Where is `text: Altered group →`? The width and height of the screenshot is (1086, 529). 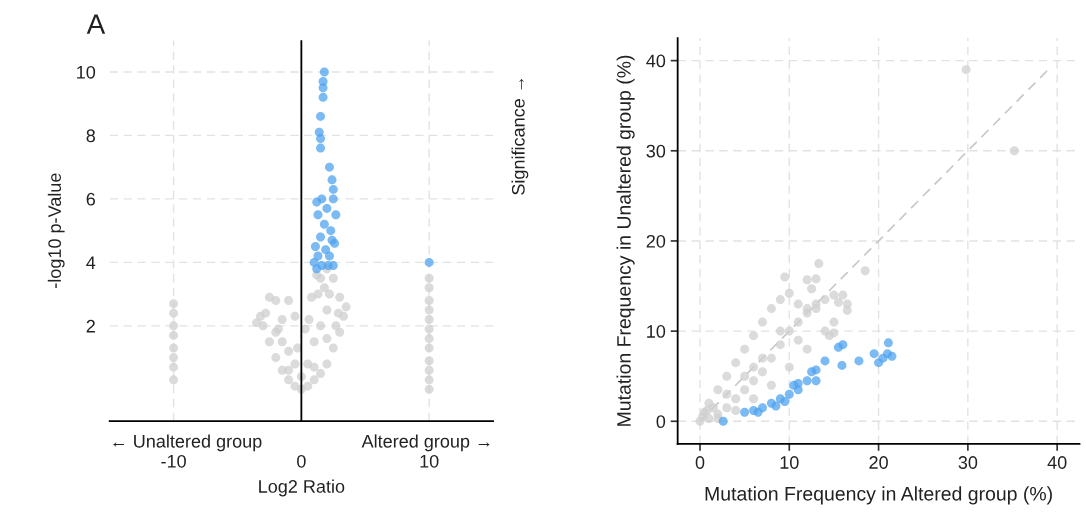
text: Altered group → is located at coordinates (425, 443).